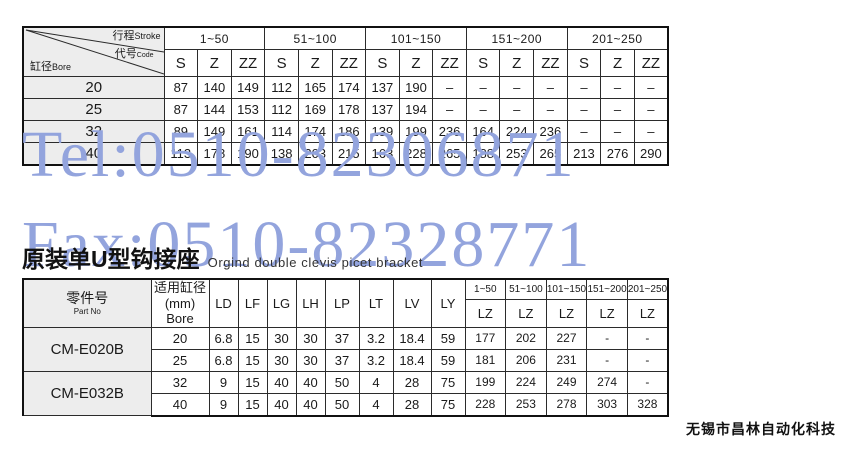 Image resolution: width=850 pixels, height=451 pixels. Describe the element at coordinates (87, 298) in the screenshot. I see `part-no-header-cn: 零件号` at that location.